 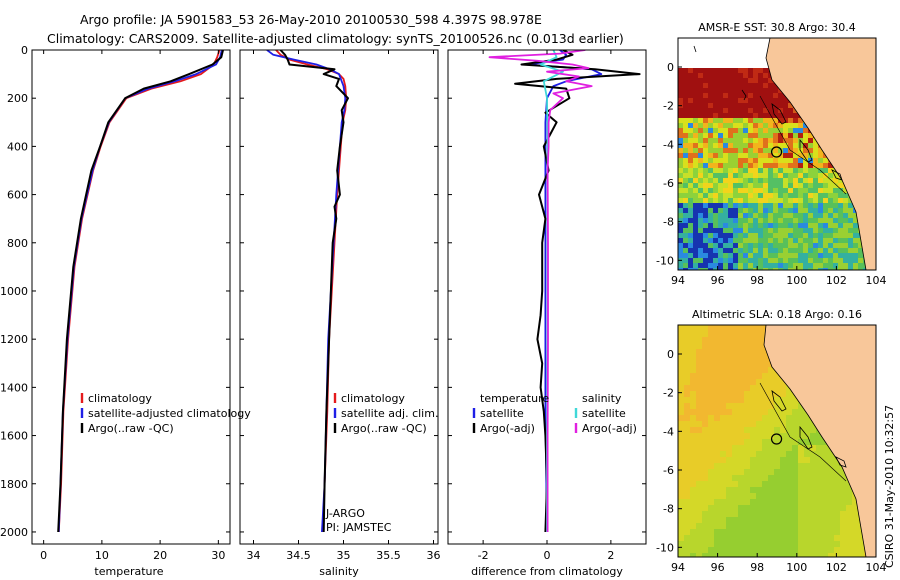 What do you see at coordinates (254, 555) in the screenshot?
I see `x-tick-label: 34` at bounding box center [254, 555].